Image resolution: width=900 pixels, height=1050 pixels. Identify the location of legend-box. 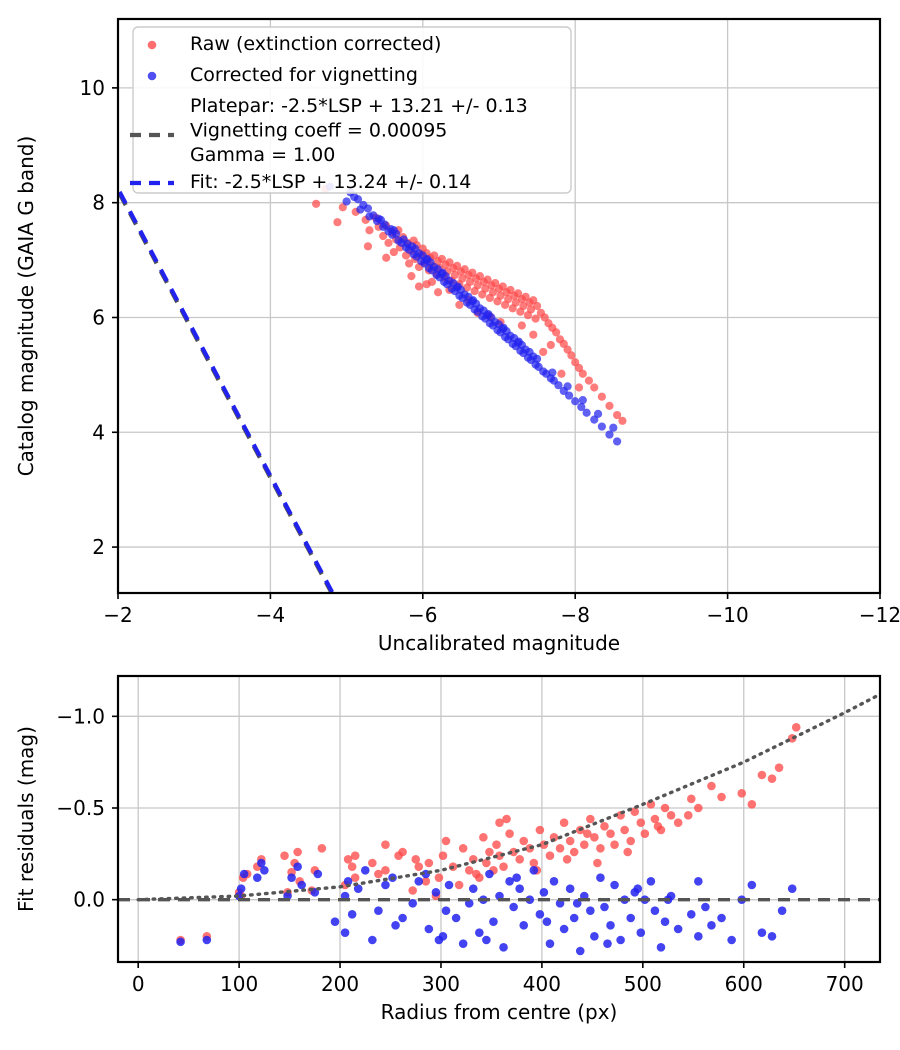
(352, 110).